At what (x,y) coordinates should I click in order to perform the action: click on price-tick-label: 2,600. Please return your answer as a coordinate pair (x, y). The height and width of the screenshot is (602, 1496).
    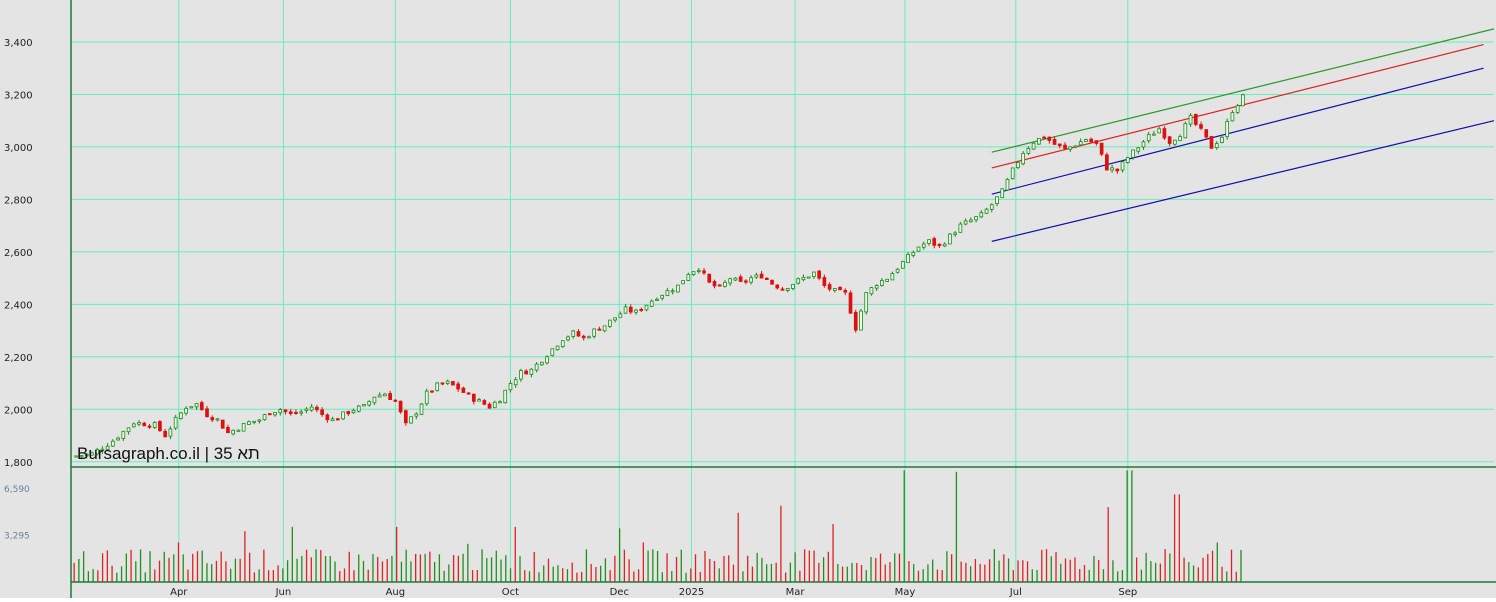
    Looking at the image, I should click on (18, 253).